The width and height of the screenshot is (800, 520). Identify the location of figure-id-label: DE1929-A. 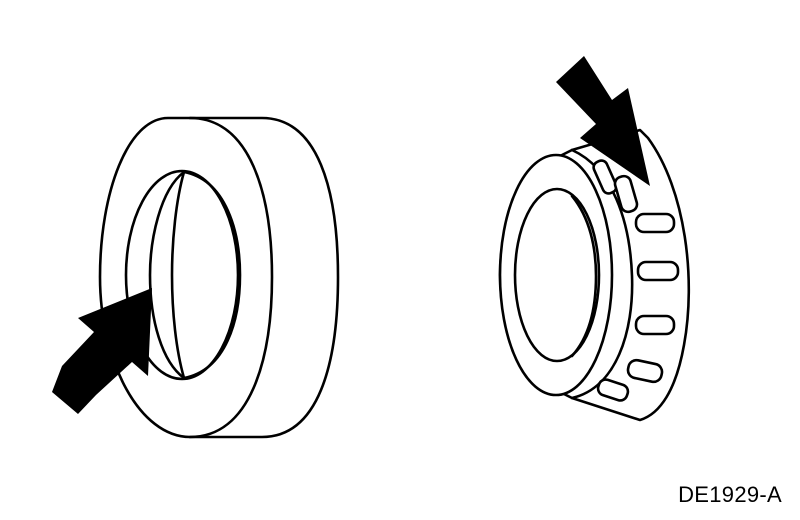
(730, 494).